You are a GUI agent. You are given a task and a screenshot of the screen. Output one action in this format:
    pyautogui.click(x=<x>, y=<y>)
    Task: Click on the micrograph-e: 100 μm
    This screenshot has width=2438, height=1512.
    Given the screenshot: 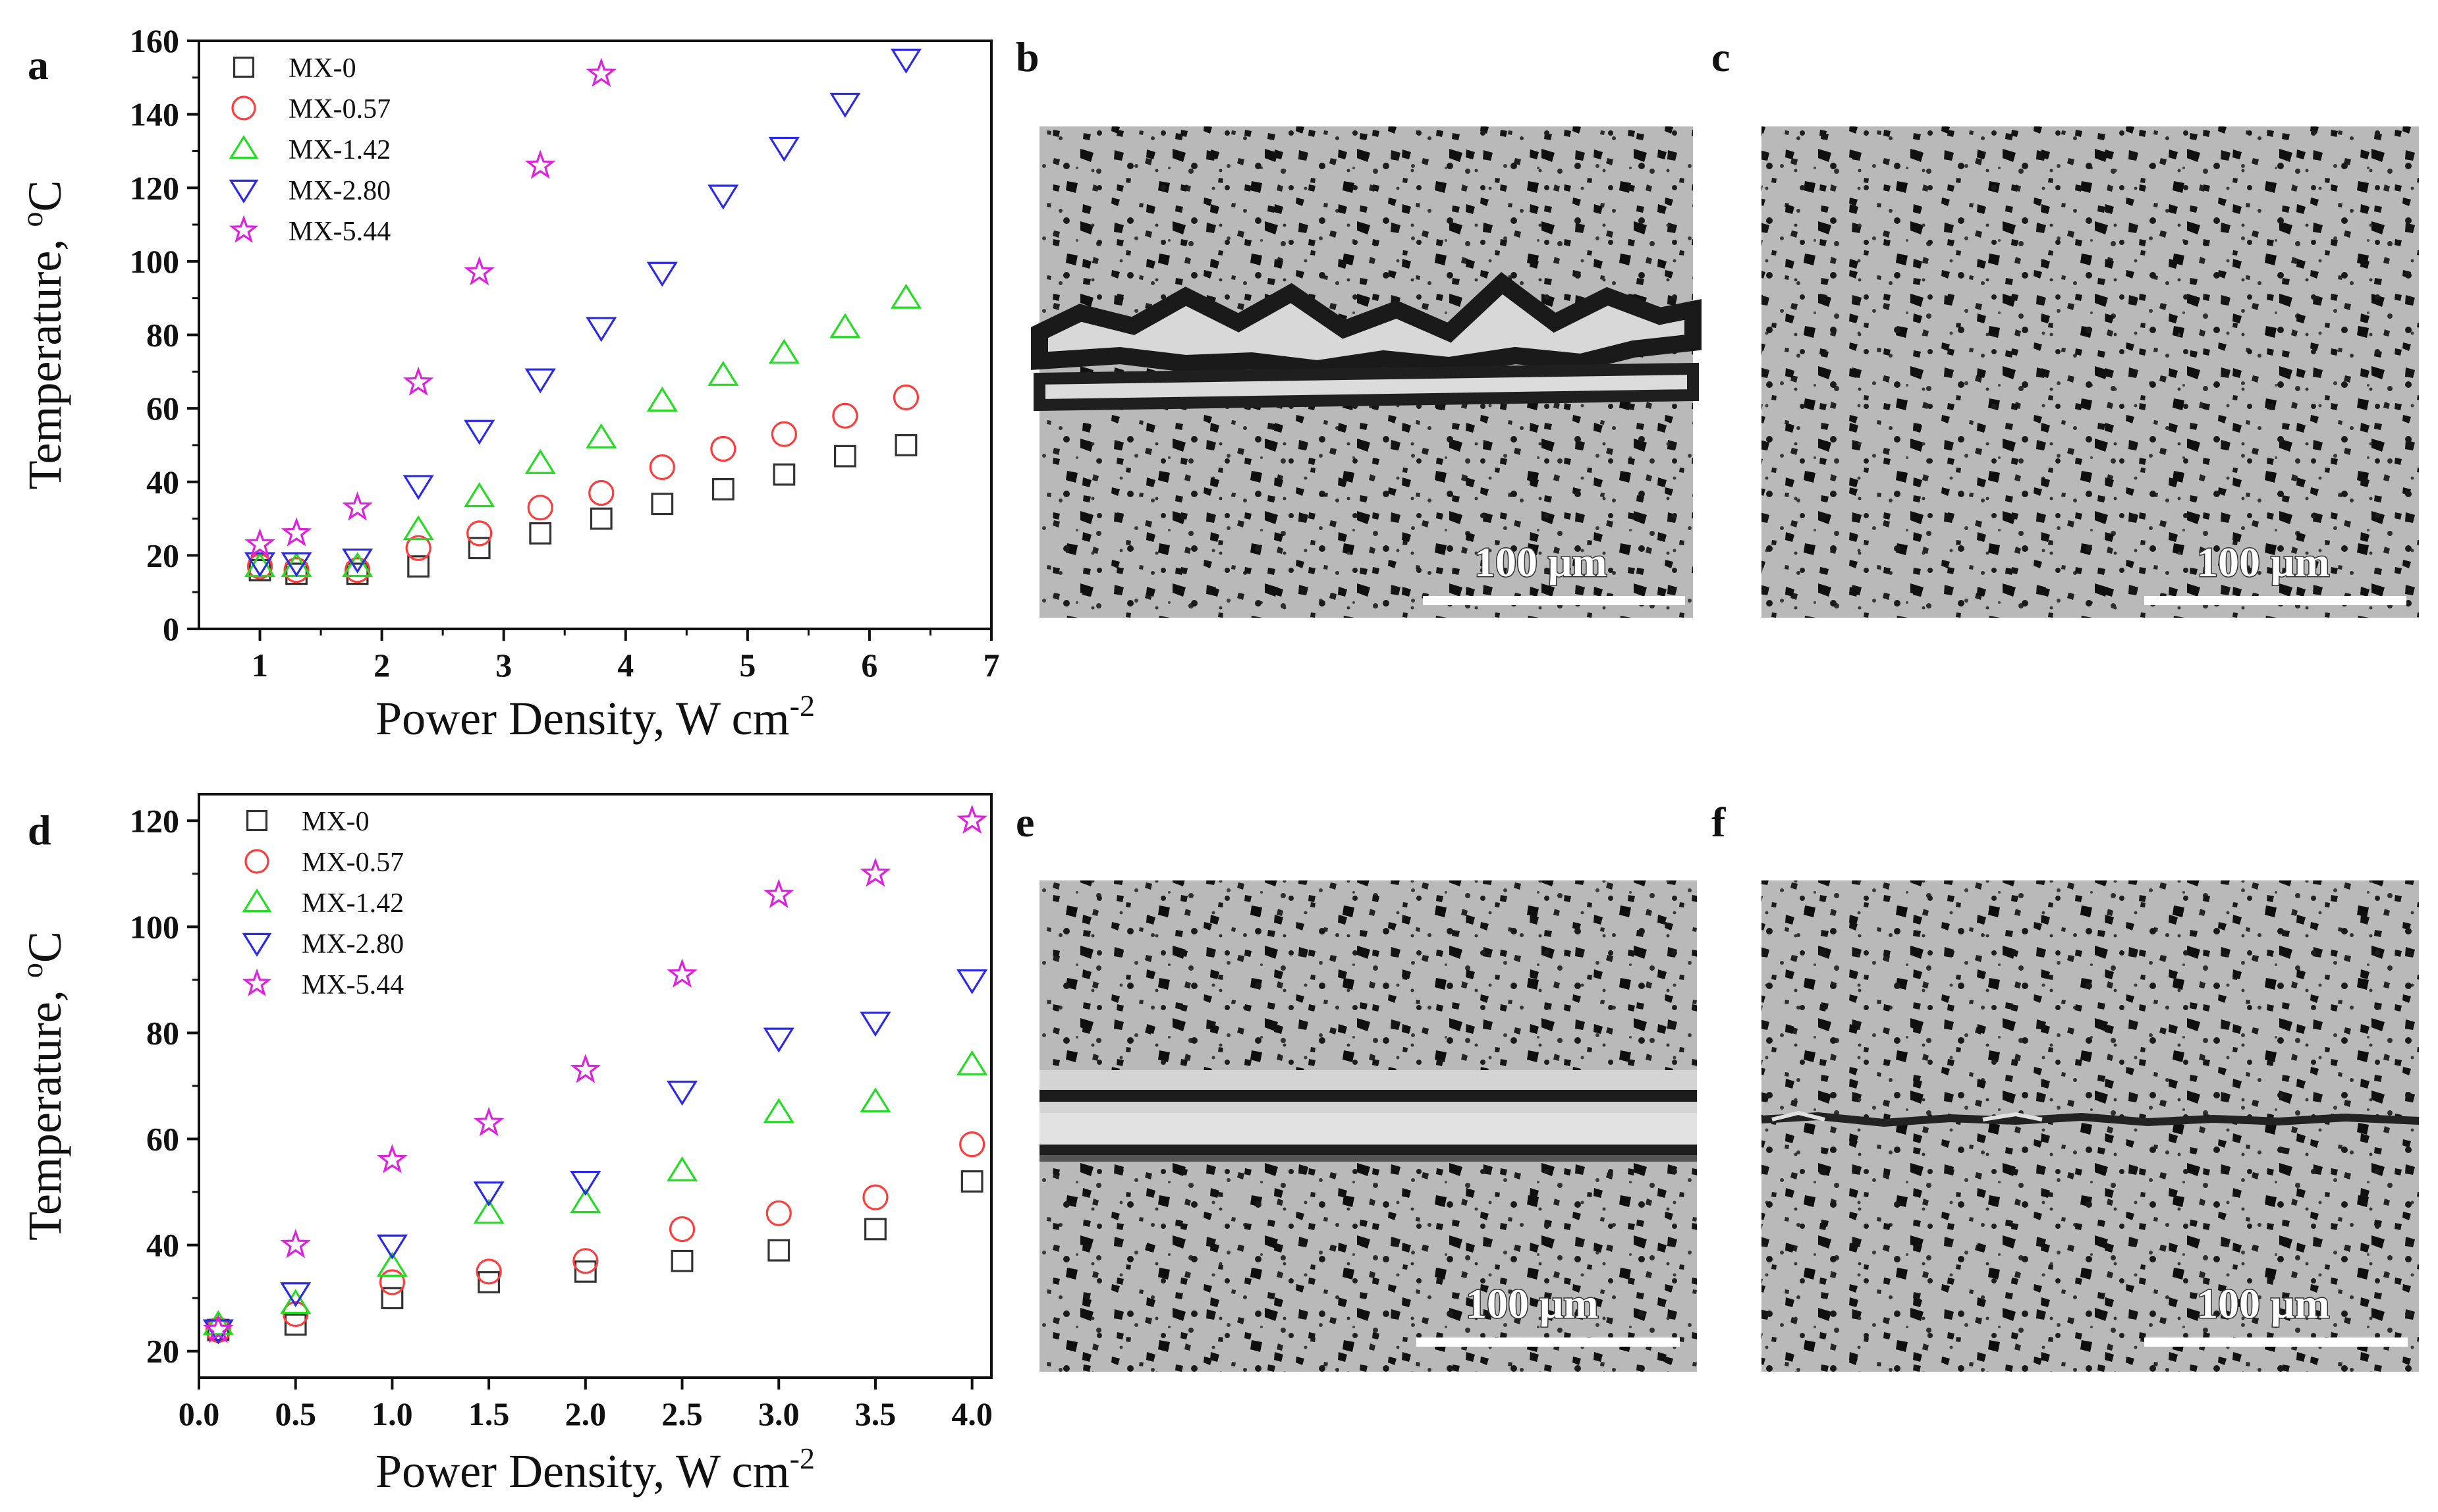 What is the action you would take?
    pyautogui.click(x=1368, y=1126)
    